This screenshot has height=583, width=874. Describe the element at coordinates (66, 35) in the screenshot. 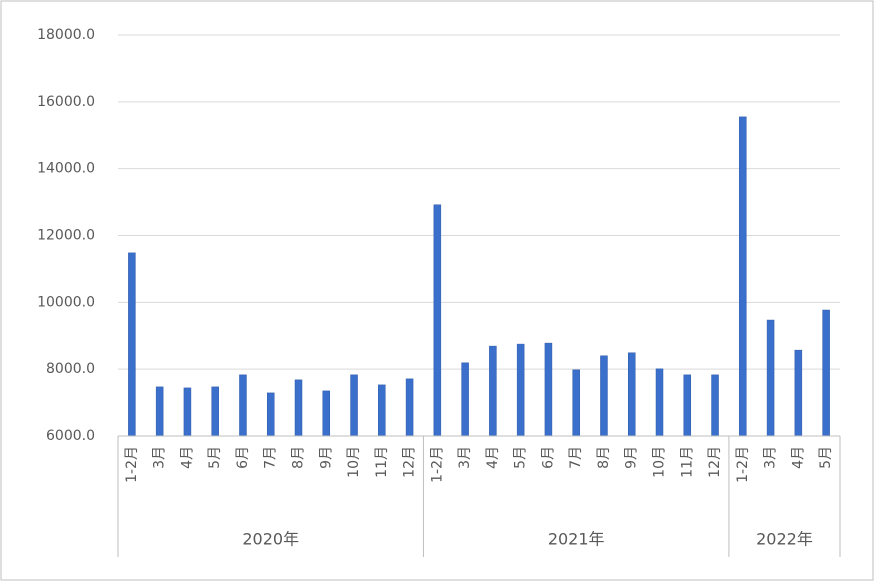

I see `y-tick-label: 18000.0` at that location.